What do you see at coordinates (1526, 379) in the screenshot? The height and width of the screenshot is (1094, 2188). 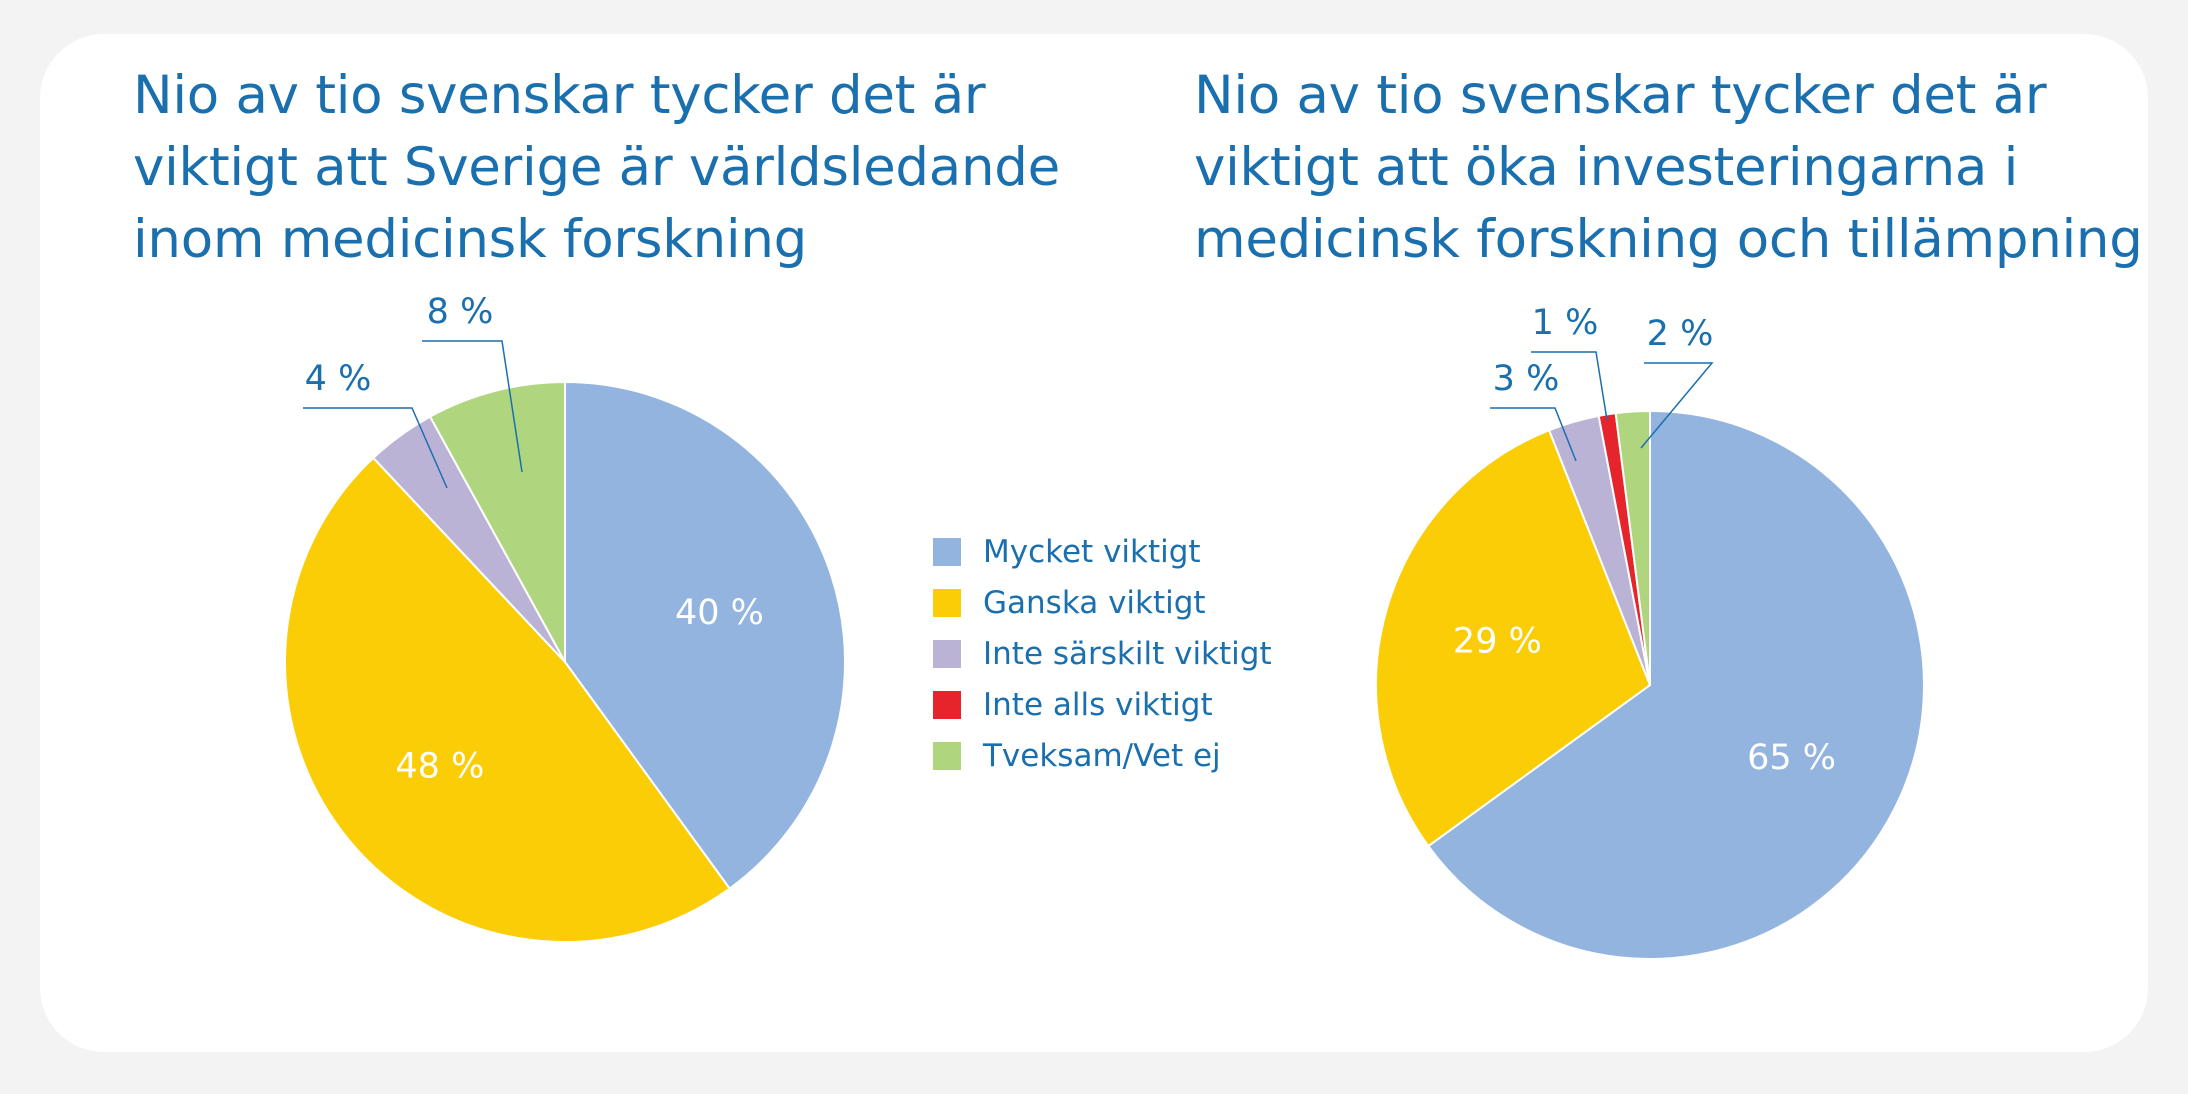 I see `pie-data-label: 3 %` at bounding box center [1526, 379].